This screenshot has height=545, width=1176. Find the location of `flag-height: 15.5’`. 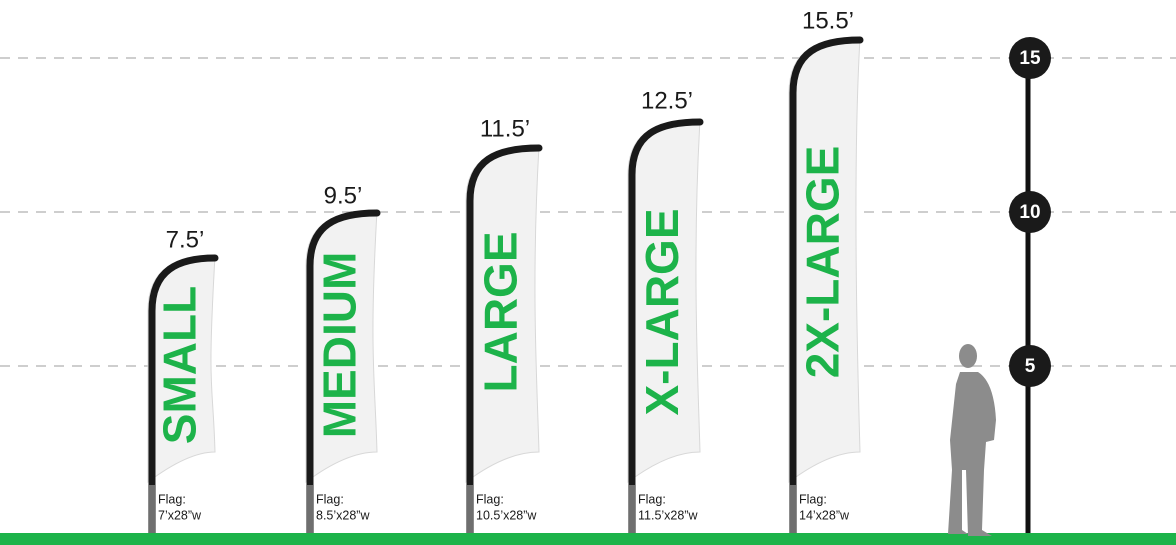

flag-height: 15.5’ is located at coordinates (828, 20).